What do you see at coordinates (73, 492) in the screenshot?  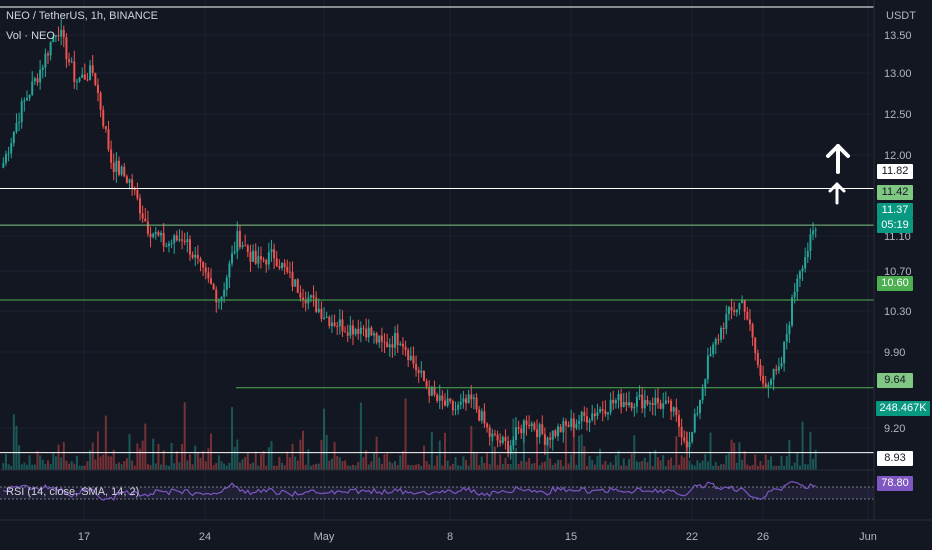 I see `rsi-legend: RSI (14, close, SMA, 14, 2)` at bounding box center [73, 492].